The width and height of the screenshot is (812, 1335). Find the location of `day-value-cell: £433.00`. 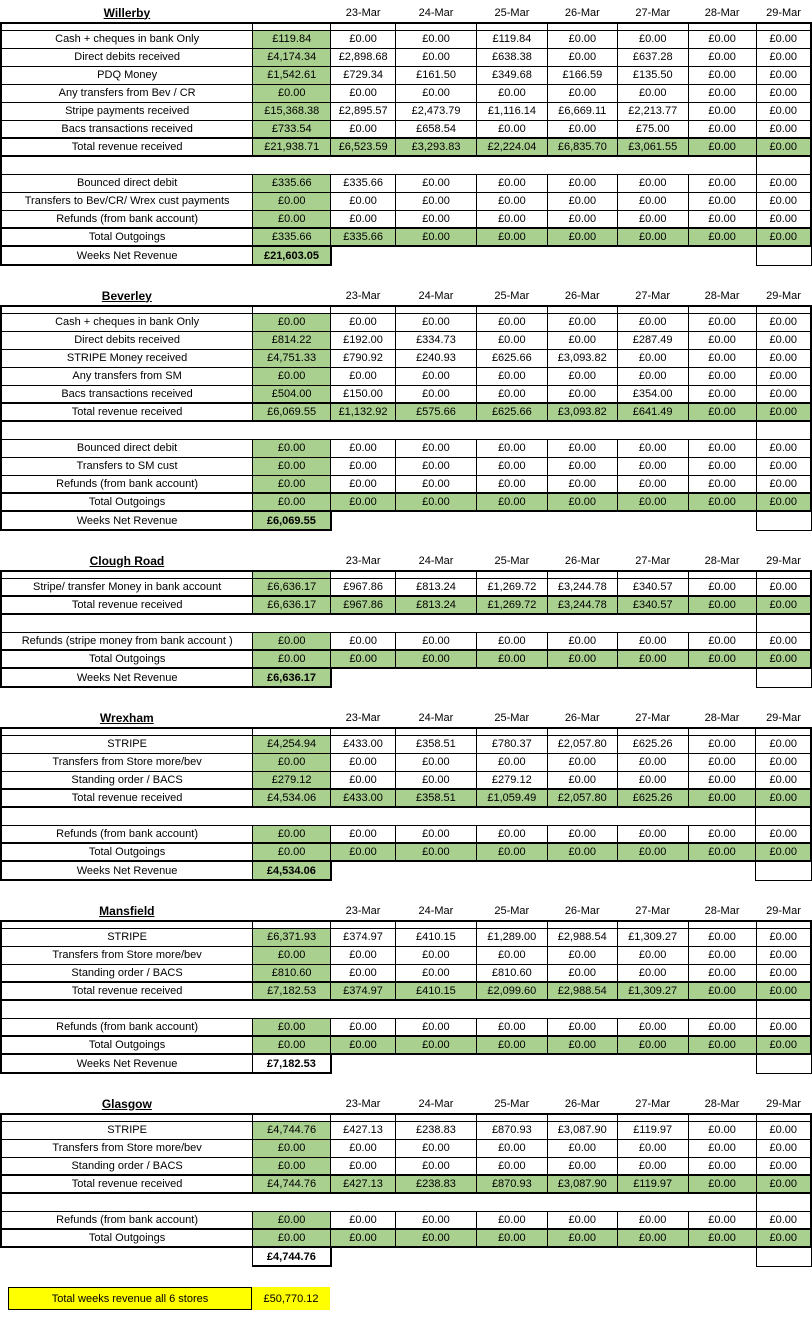

day-value-cell: £433.00 is located at coordinates (363, 798).